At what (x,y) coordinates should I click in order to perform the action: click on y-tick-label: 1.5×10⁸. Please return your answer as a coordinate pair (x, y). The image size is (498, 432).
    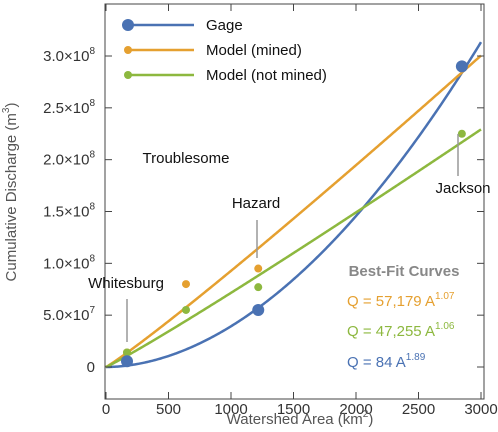
    Looking at the image, I should click on (69, 211).